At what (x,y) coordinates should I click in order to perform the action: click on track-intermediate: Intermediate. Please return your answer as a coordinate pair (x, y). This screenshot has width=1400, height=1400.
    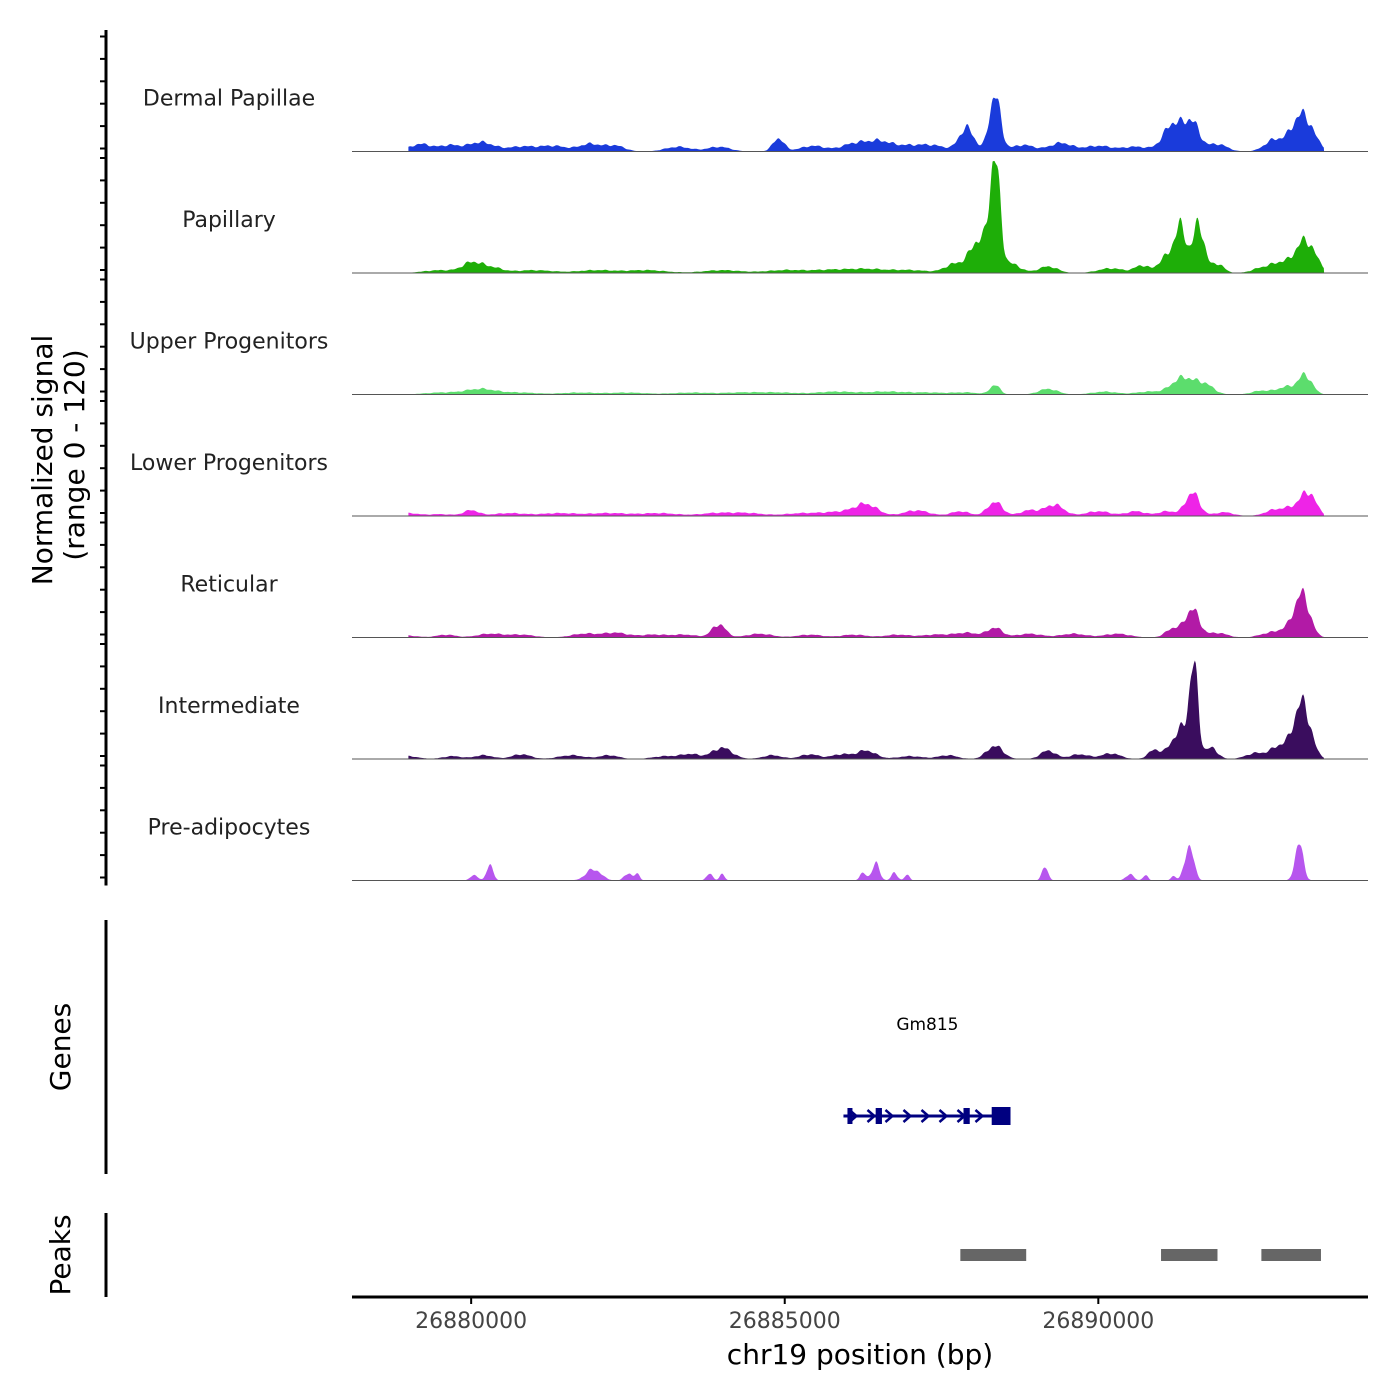
    Looking at the image, I should click on (763, 710).